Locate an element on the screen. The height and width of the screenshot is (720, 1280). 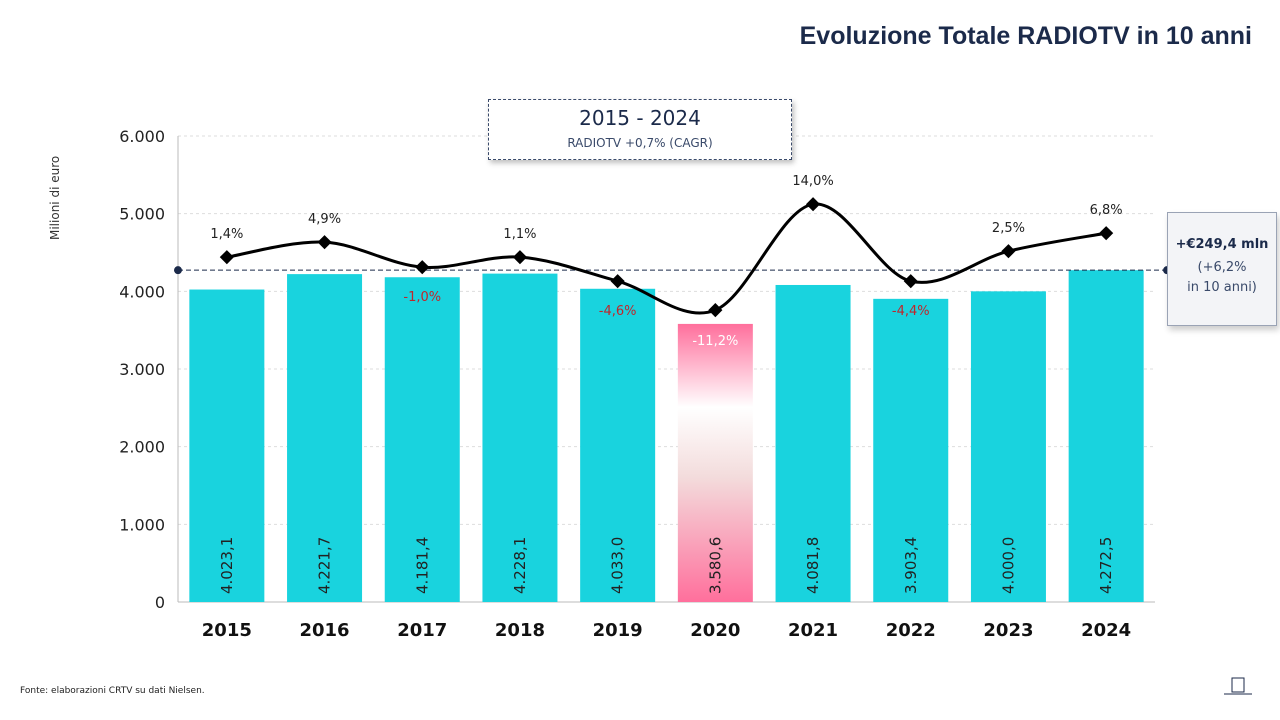
bar-value-label: 3.903,4 is located at coordinates (911, 565).